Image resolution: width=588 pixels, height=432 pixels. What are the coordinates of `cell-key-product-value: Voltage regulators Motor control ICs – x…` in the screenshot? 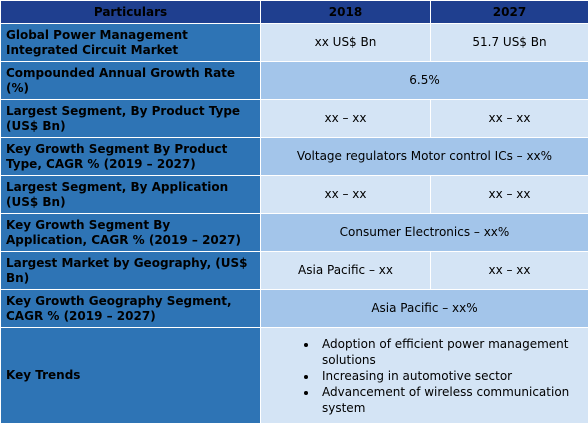 It's located at (424, 156).